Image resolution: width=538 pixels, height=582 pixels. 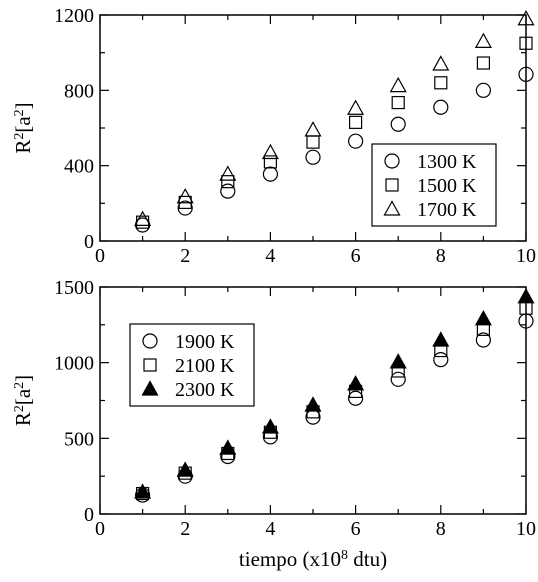 What do you see at coordinates (447, 162) in the screenshot?
I see `legend-label: 1300 K` at bounding box center [447, 162].